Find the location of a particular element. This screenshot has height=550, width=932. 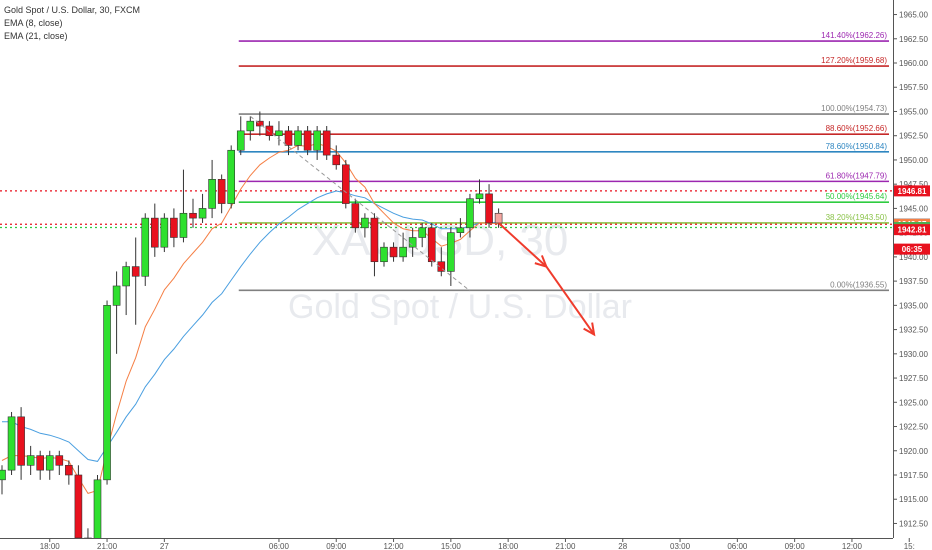

fib-level-label: 0.00%(1936.55) is located at coordinates (858, 284).